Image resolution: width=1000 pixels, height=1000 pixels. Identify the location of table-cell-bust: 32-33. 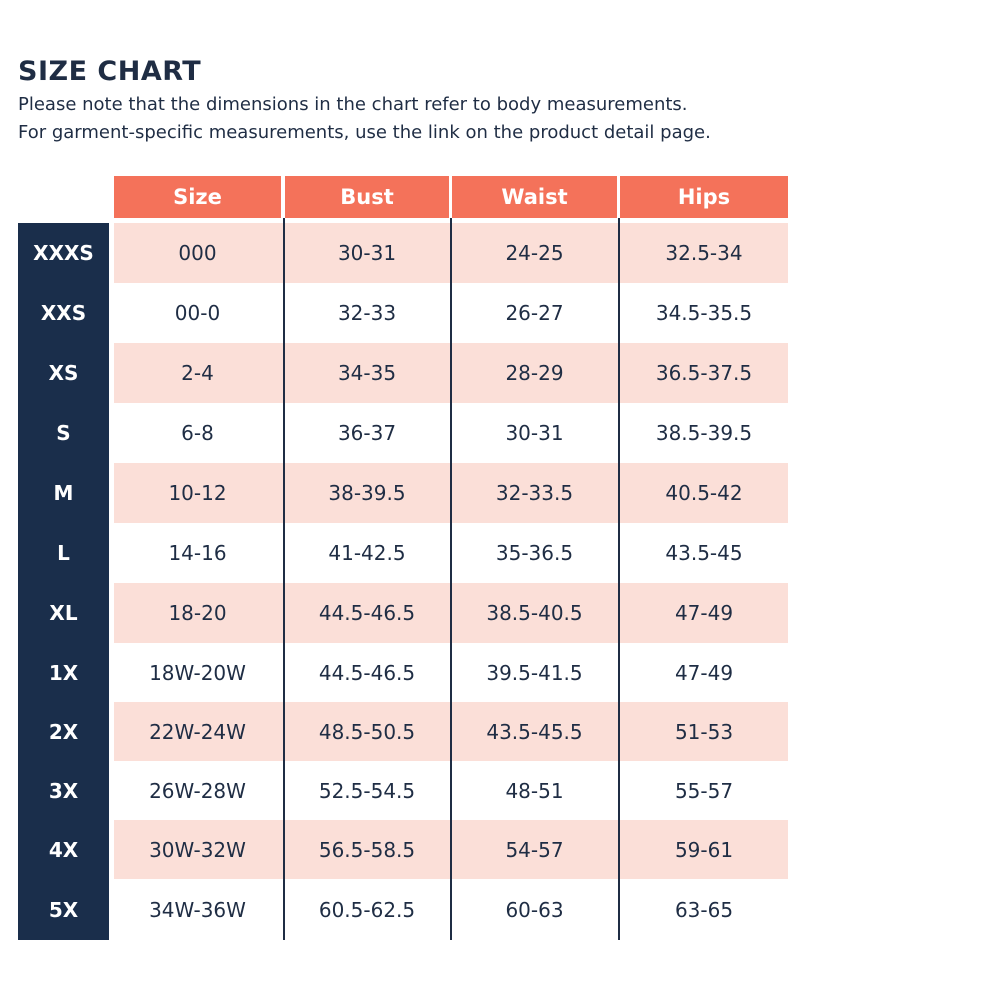
(367, 313).